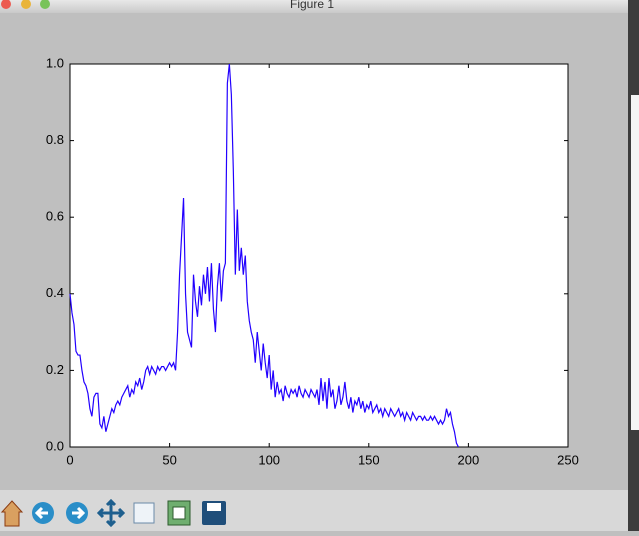  I want to click on close-button, so click(6, 4).